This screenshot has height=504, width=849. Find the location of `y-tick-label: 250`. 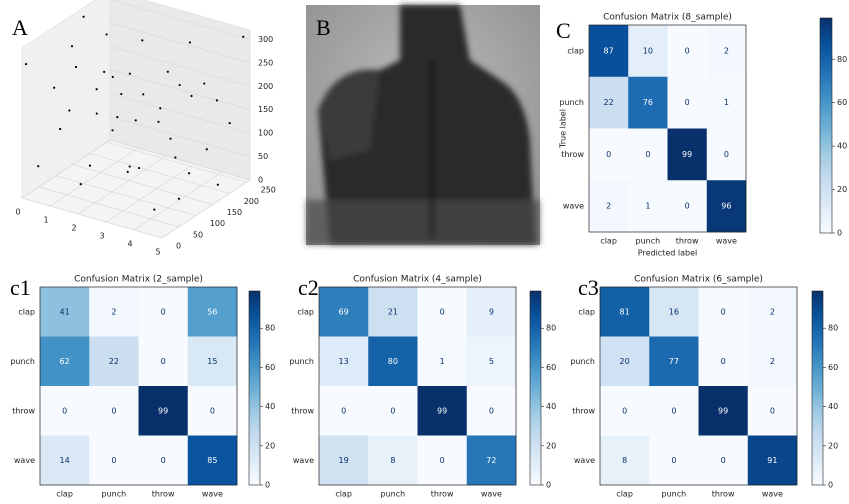

y-tick-label: 250 is located at coordinates (268, 190).